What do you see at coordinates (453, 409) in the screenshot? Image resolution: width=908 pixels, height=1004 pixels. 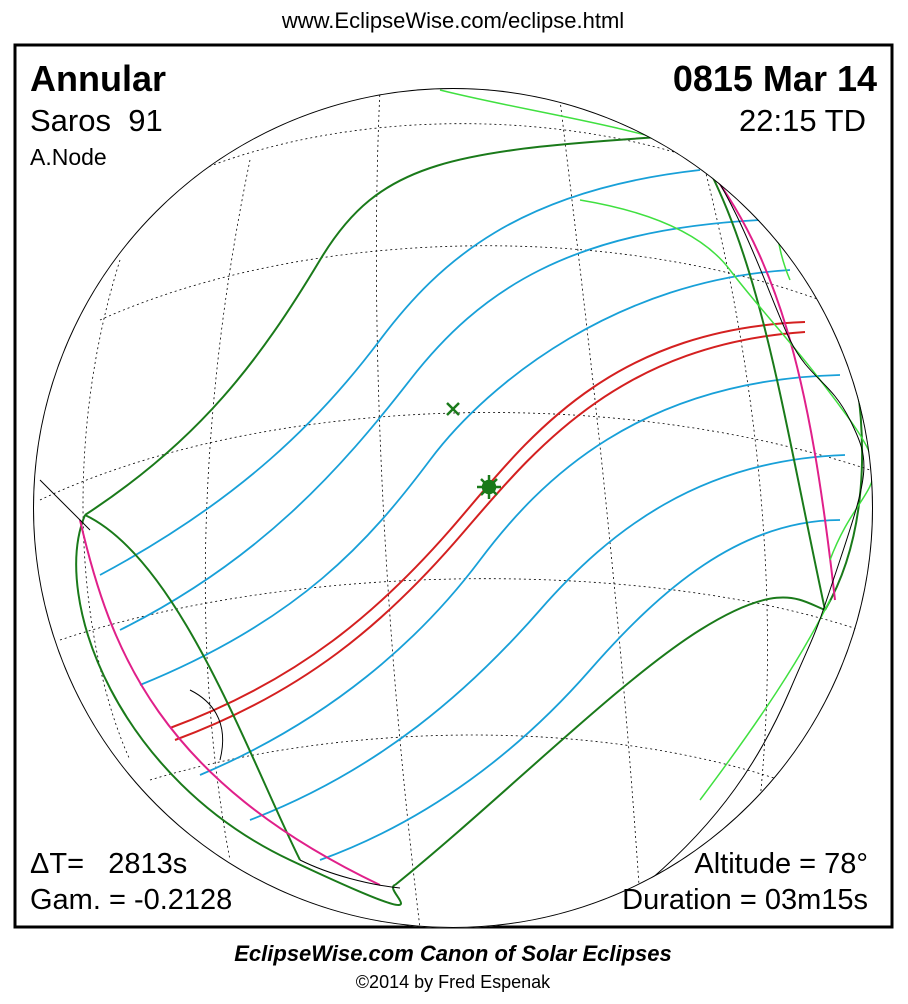 I see `sub-solar-point` at bounding box center [453, 409].